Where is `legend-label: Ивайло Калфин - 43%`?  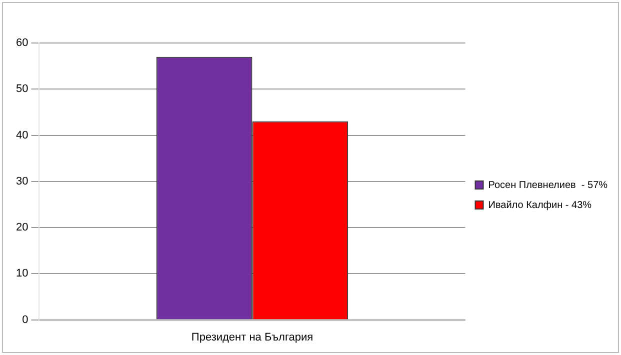
legend-label: Ивайло Калфин - 43% is located at coordinates (540, 205).